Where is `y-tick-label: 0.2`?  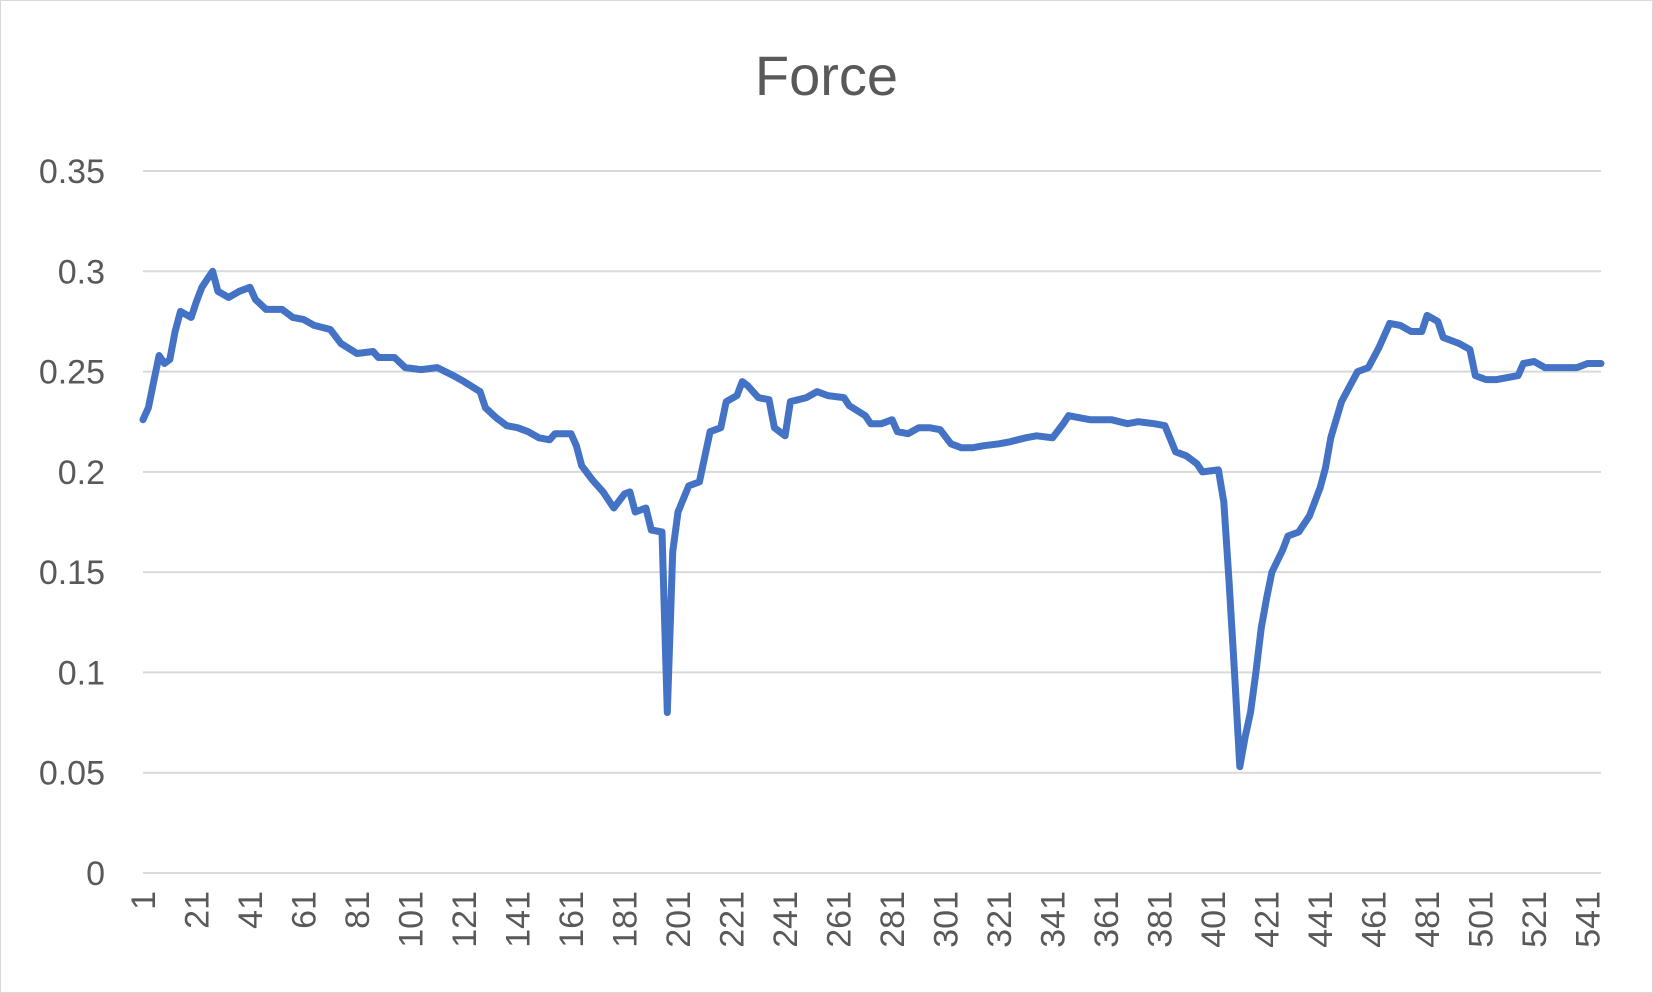 y-tick-label: 0.2 is located at coordinates (81, 473).